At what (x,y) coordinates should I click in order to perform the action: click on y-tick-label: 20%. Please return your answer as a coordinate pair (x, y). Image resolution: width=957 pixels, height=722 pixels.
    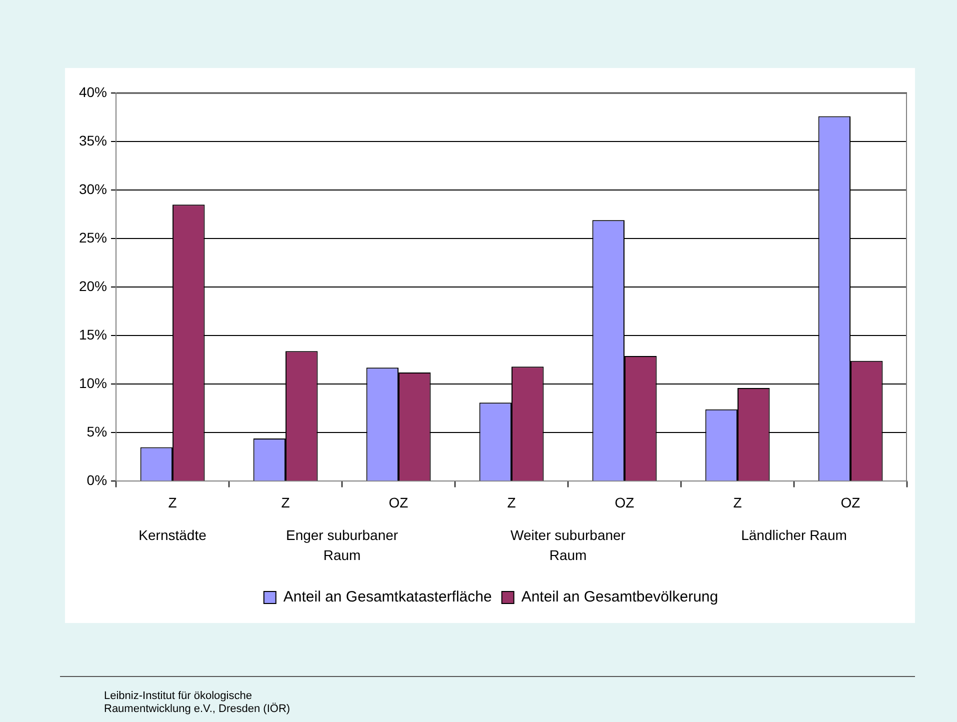
    Looking at the image, I should click on (93, 286).